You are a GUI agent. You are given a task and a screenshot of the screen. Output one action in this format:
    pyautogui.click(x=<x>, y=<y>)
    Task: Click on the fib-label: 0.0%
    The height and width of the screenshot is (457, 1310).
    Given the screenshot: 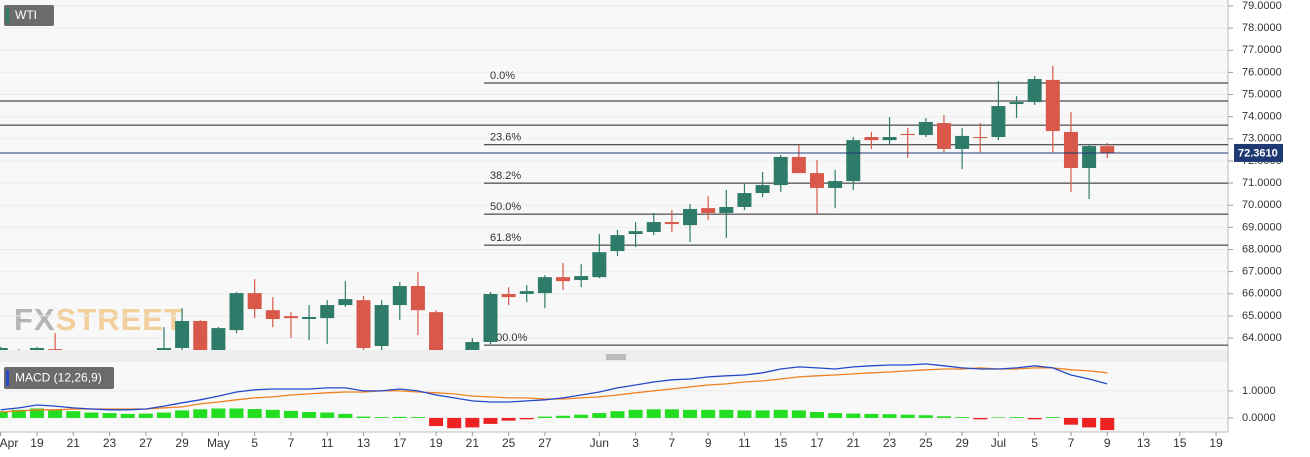 What is the action you would take?
    pyautogui.click(x=502, y=76)
    